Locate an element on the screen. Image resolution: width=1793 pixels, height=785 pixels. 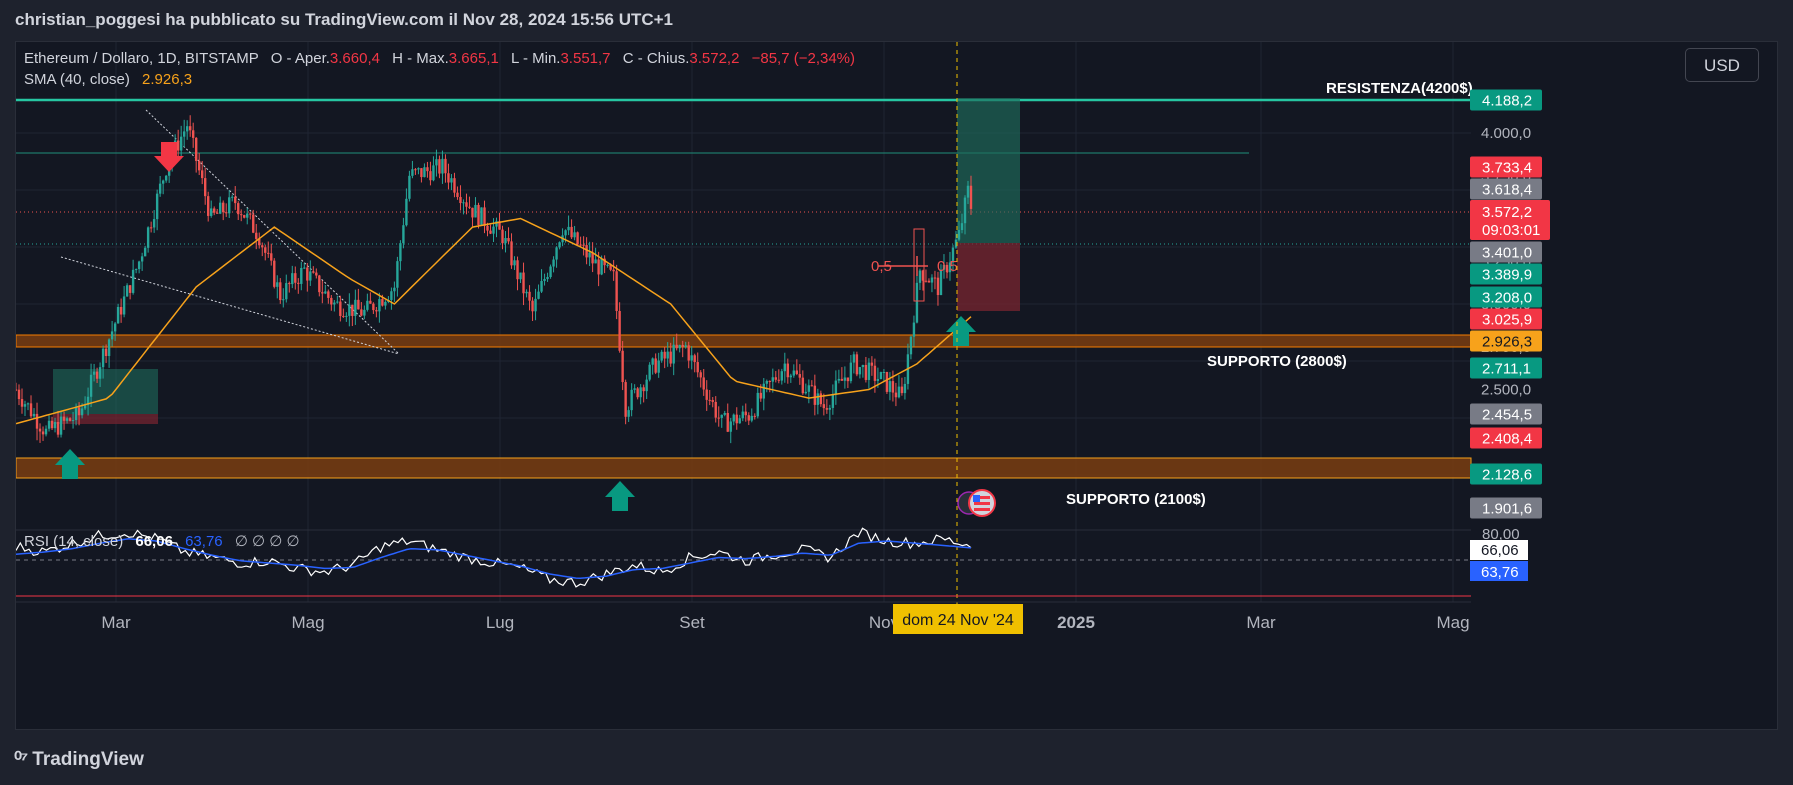
price-badge-text: 1.901,6 is located at coordinates (1507, 509).